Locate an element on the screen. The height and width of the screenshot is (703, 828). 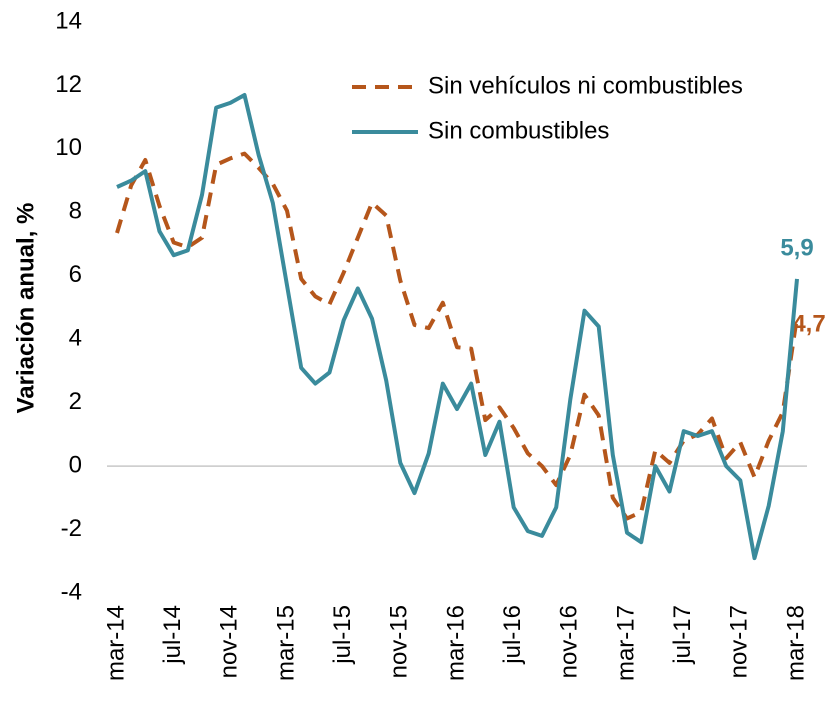
x-tick-label: jul-15 is located at coordinates (342, 635).